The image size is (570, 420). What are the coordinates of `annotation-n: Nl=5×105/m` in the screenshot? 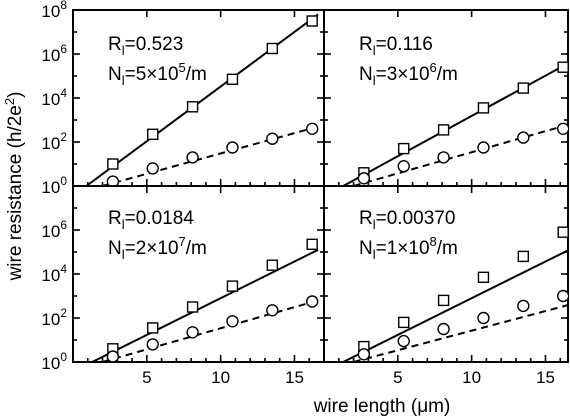 It's located at (157, 74).